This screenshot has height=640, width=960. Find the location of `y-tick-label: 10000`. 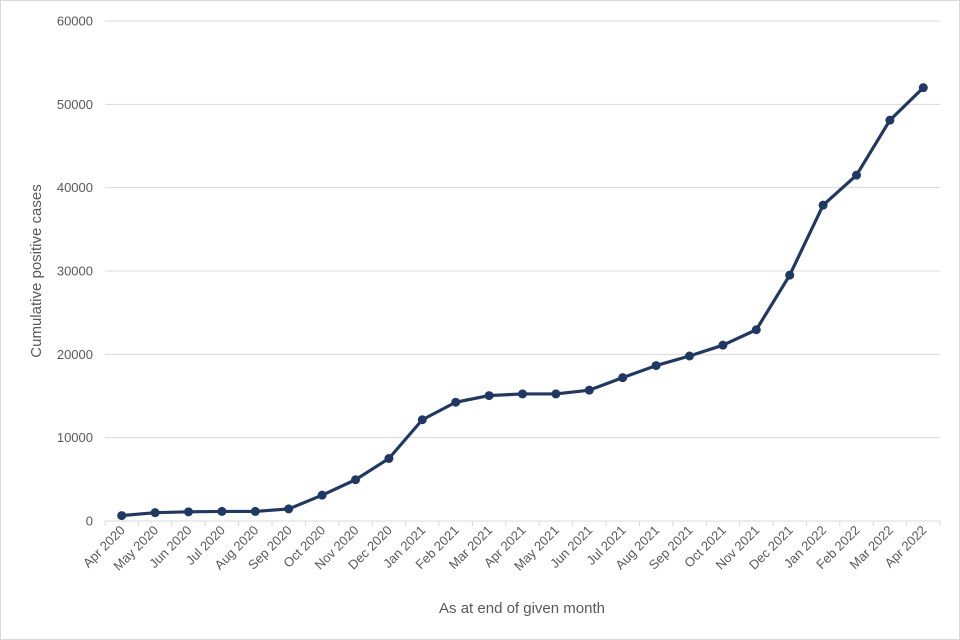

y-tick-label: 10000 is located at coordinates (75, 437).